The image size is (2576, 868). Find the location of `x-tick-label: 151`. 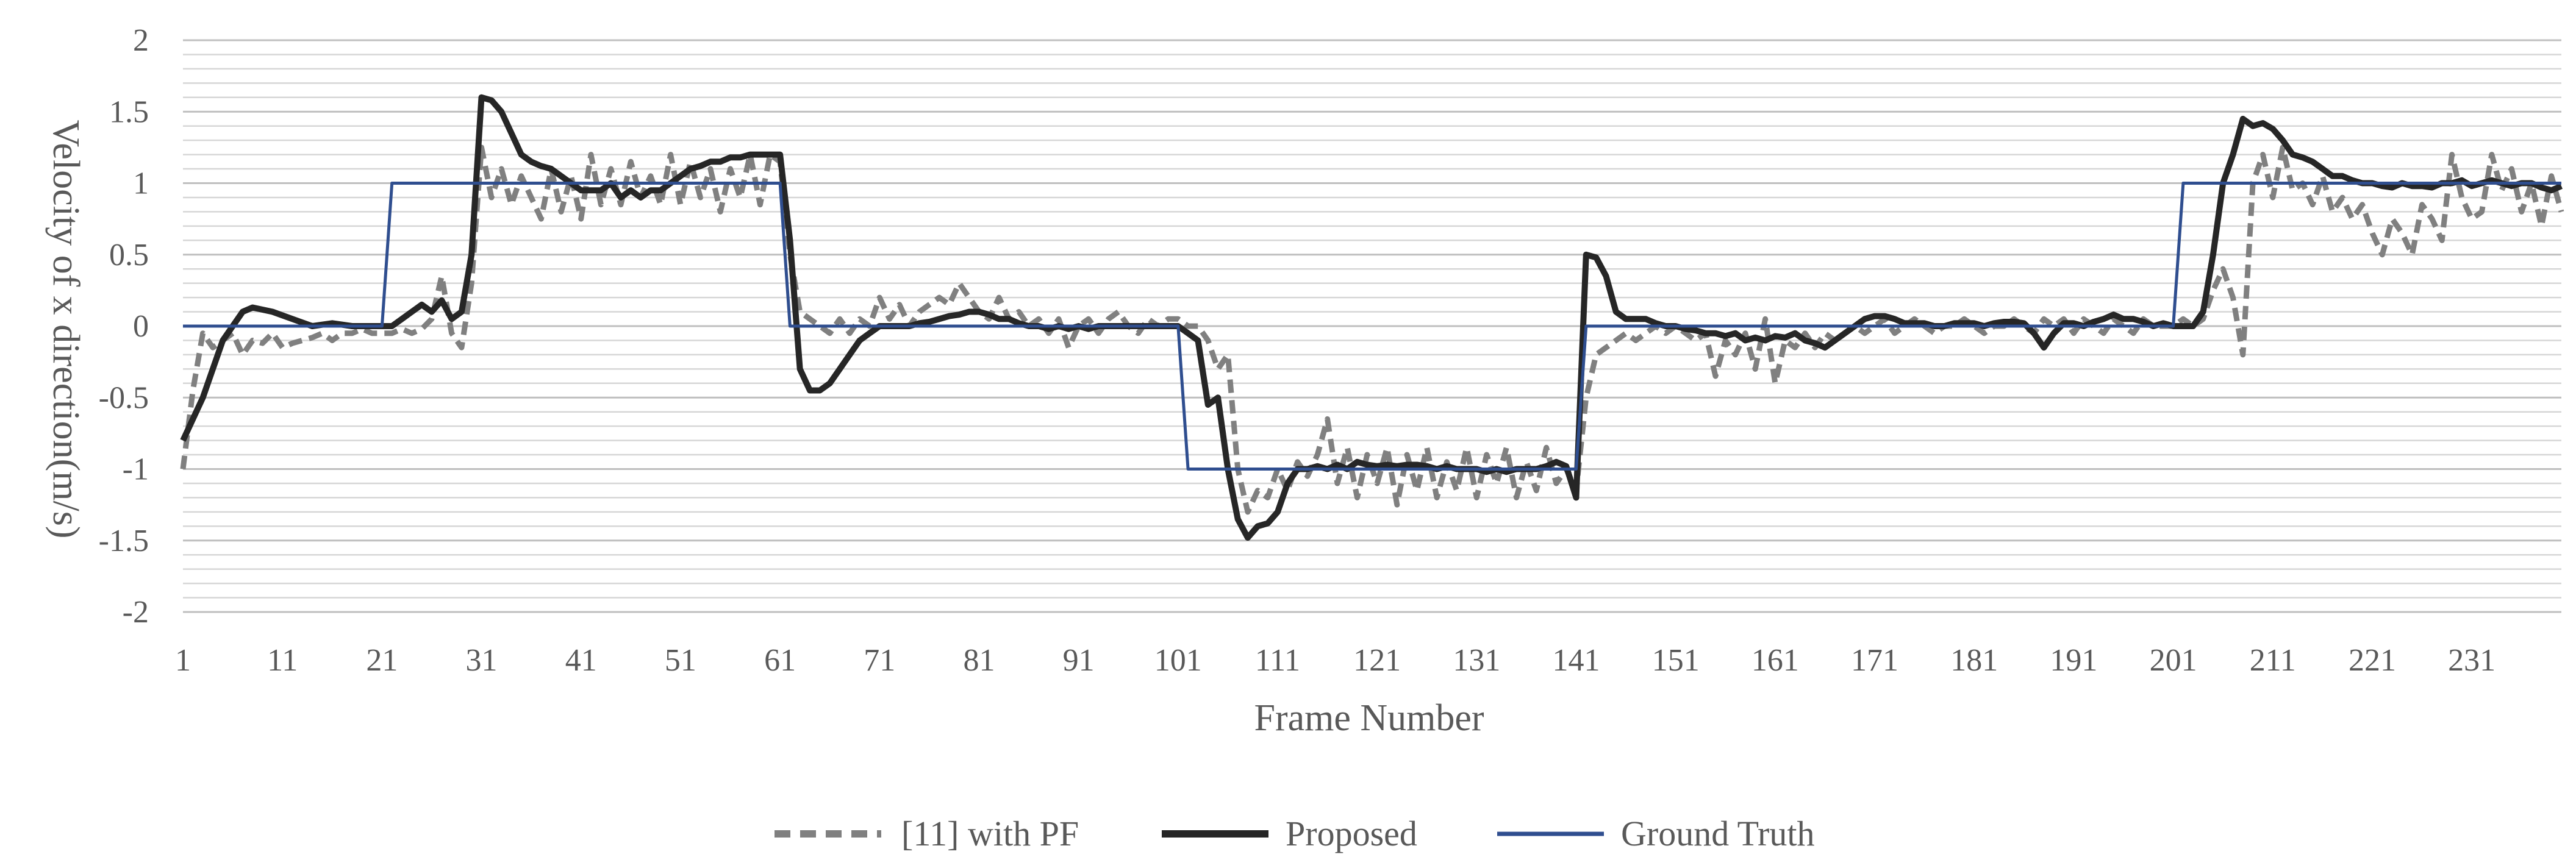

x-tick-label: 151 is located at coordinates (1676, 660).